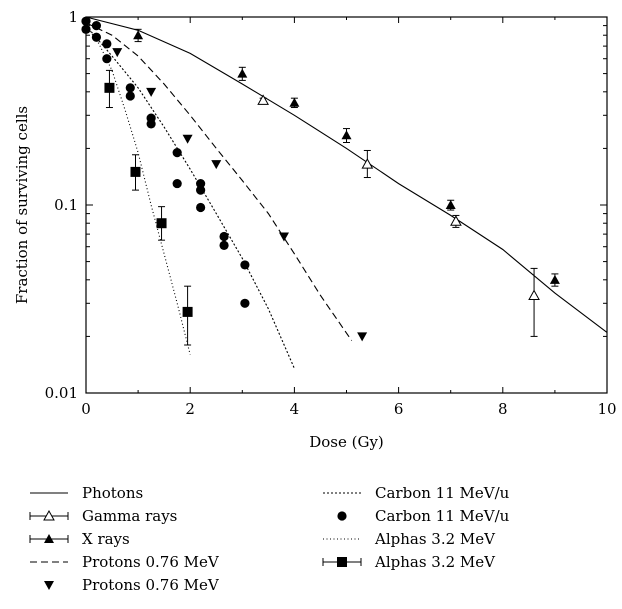  I want to click on legend-item: X rays, so click(79, 539).